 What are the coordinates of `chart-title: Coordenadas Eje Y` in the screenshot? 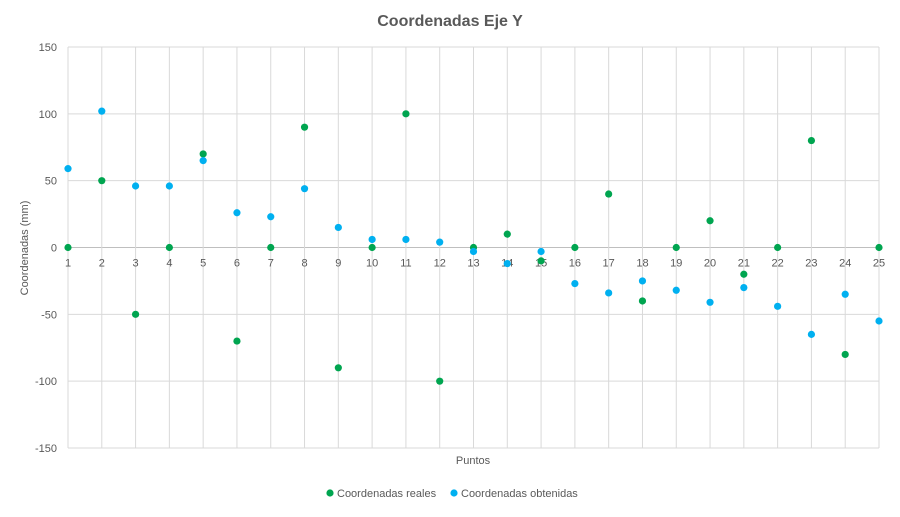 It's located at (450, 21).